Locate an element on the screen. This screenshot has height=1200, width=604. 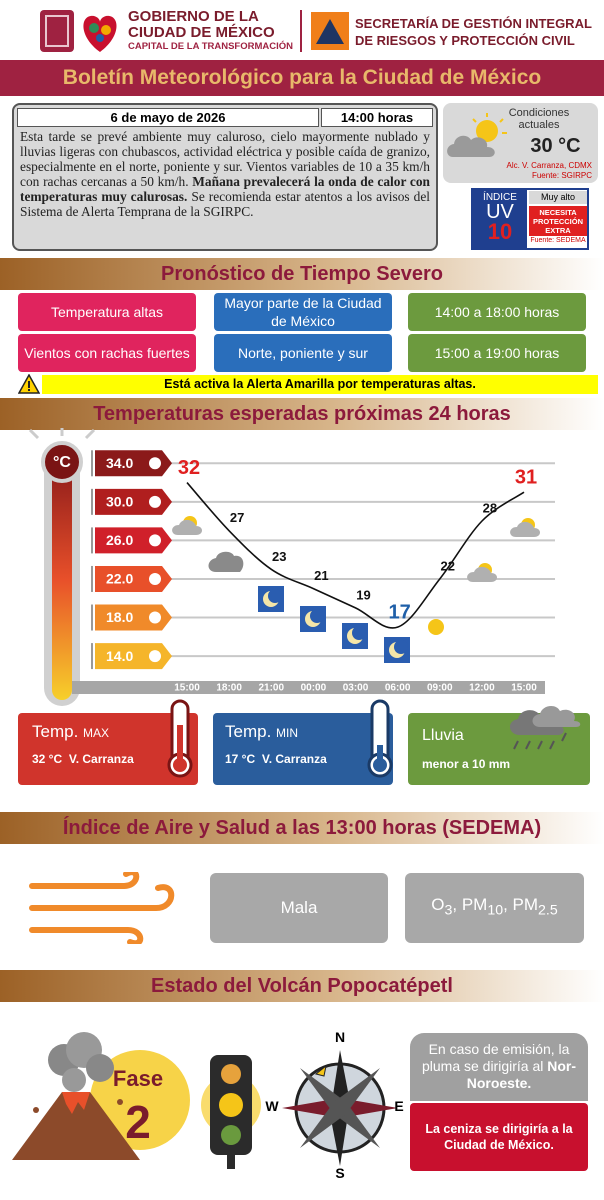
gov-line: CIUDAD DE MÉXICO is located at coordinates (201, 32).